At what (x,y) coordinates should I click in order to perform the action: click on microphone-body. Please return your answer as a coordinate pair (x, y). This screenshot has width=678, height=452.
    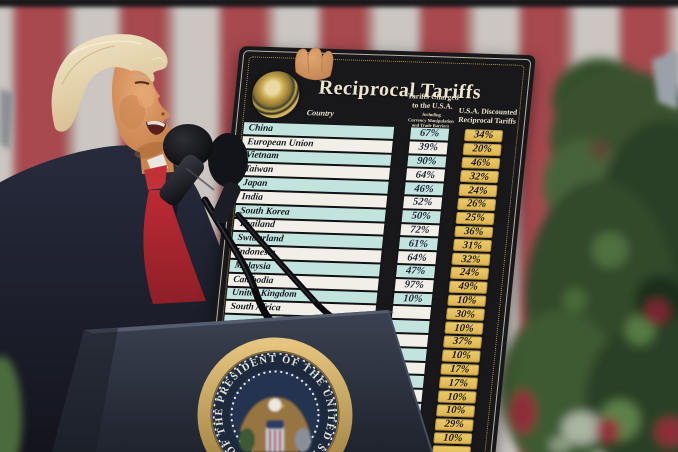
    Looking at the image, I should click on (182, 180).